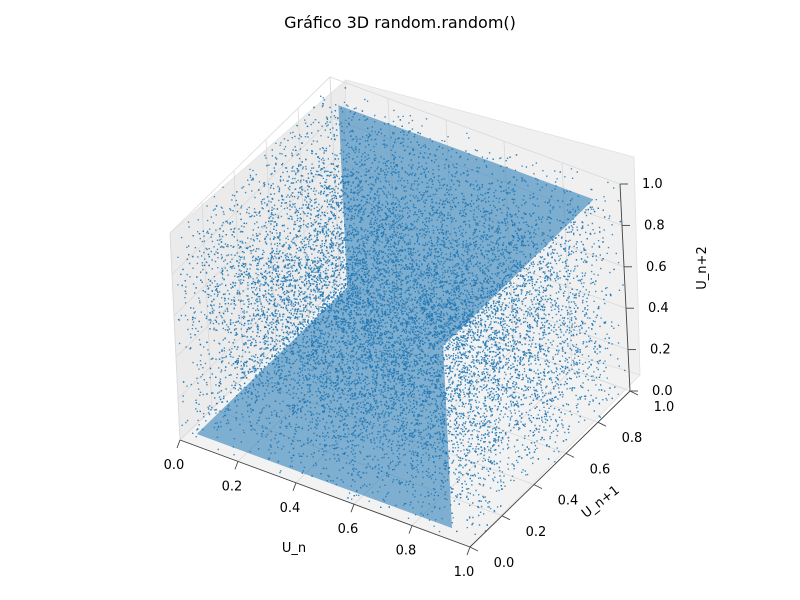 This screenshot has height=600, width=800. Describe the element at coordinates (504, 563) in the screenshot. I see `y-tick-label: 0.0` at that location.